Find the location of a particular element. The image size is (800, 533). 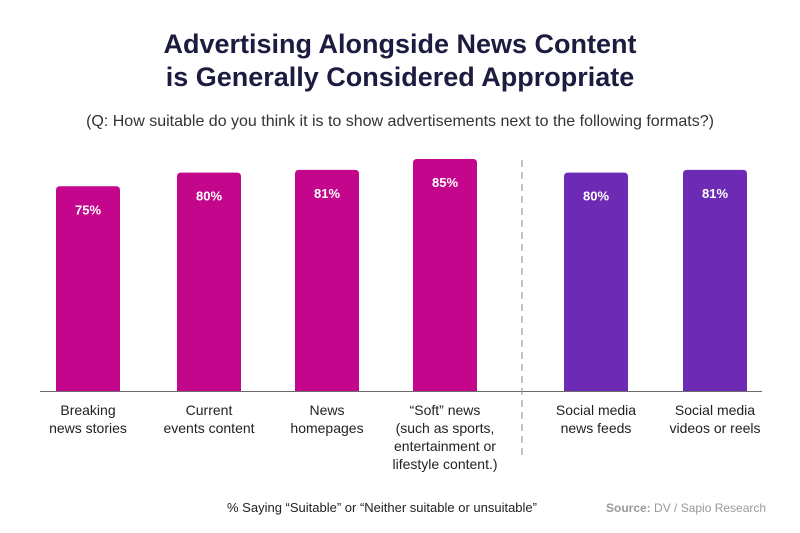

category-label-3: News homepages is located at coordinates (326, 419).